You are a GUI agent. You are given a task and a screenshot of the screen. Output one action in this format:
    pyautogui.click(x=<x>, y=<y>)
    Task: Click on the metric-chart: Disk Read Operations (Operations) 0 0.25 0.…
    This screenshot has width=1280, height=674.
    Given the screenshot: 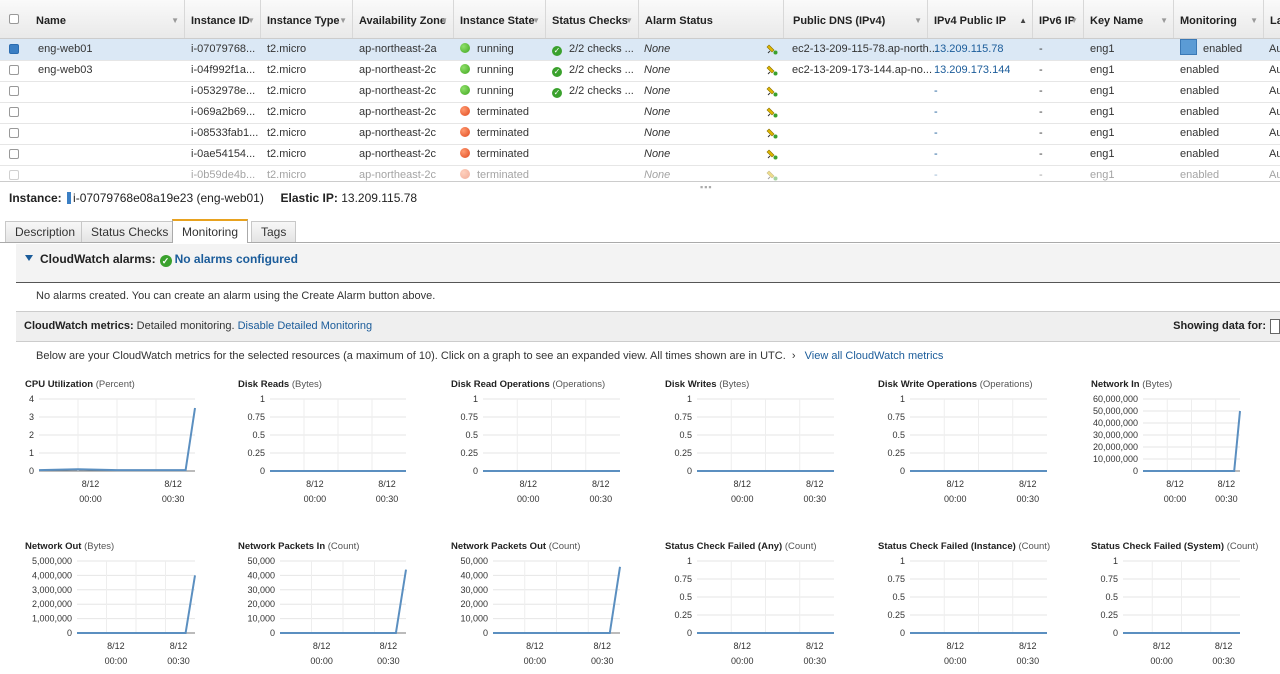 What is the action you would take?
    pyautogui.click(x=551, y=444)
    